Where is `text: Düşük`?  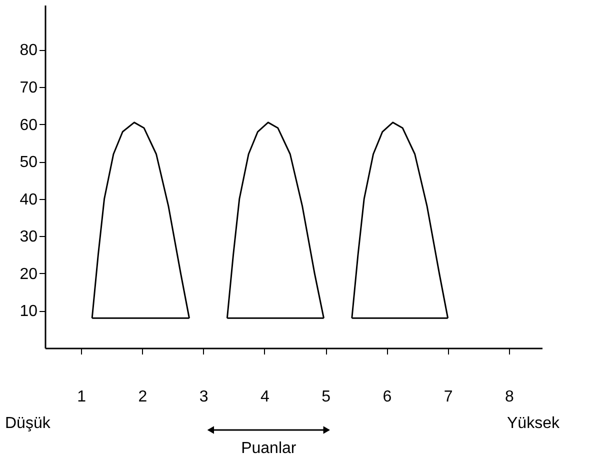 text: Düşük is located at coordinates (28, 423).